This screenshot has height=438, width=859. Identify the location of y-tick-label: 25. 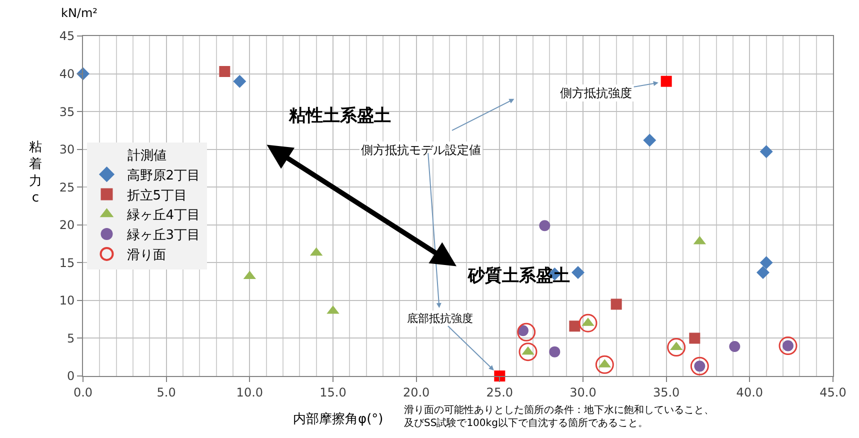
(67, 187).